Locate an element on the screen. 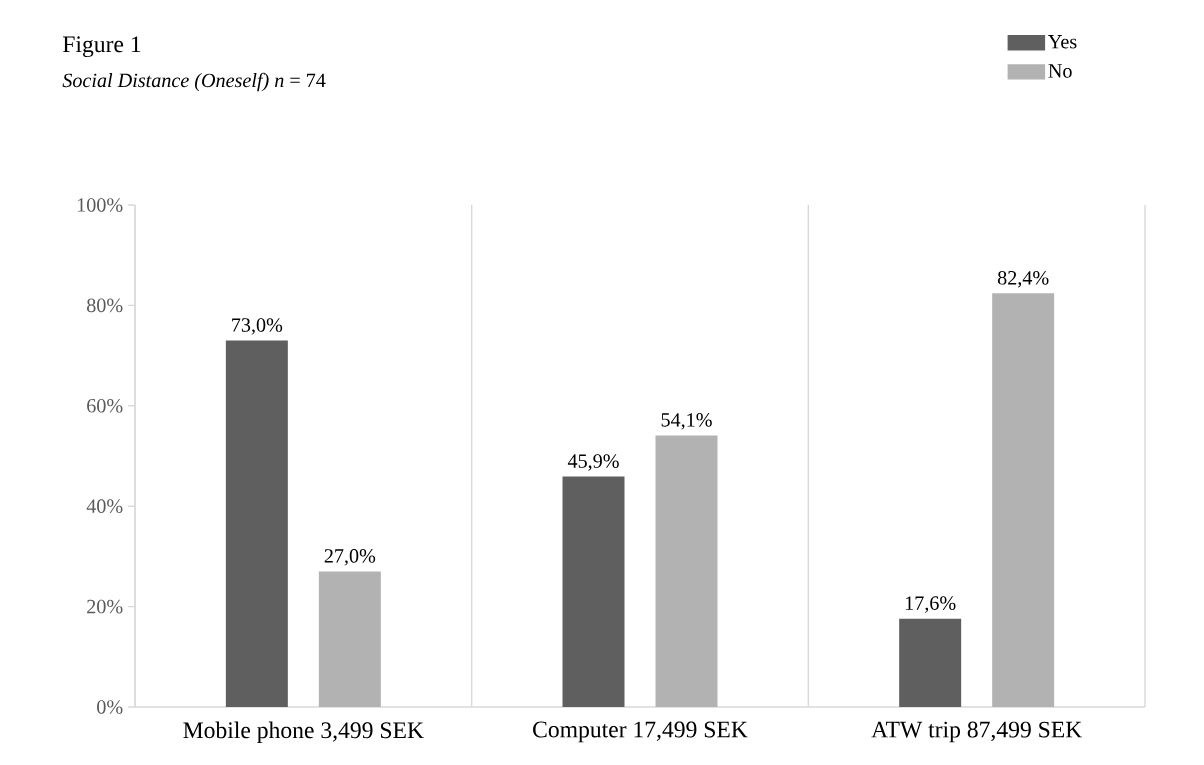  x-tick-label: Mobile phone 3,499 SEK is located at coordinates (303, 732).